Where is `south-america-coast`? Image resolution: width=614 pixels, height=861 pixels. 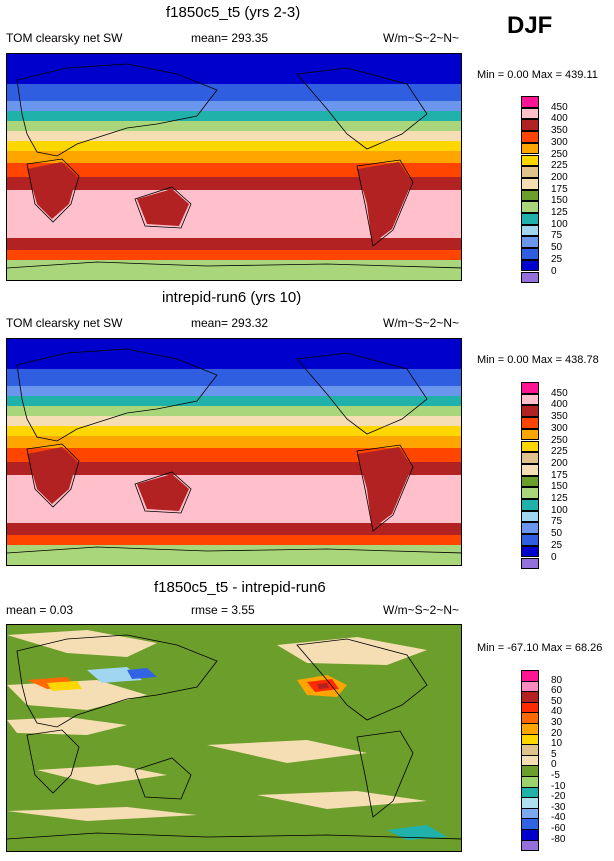 south-america-coast is located at coordinates (385, 203).